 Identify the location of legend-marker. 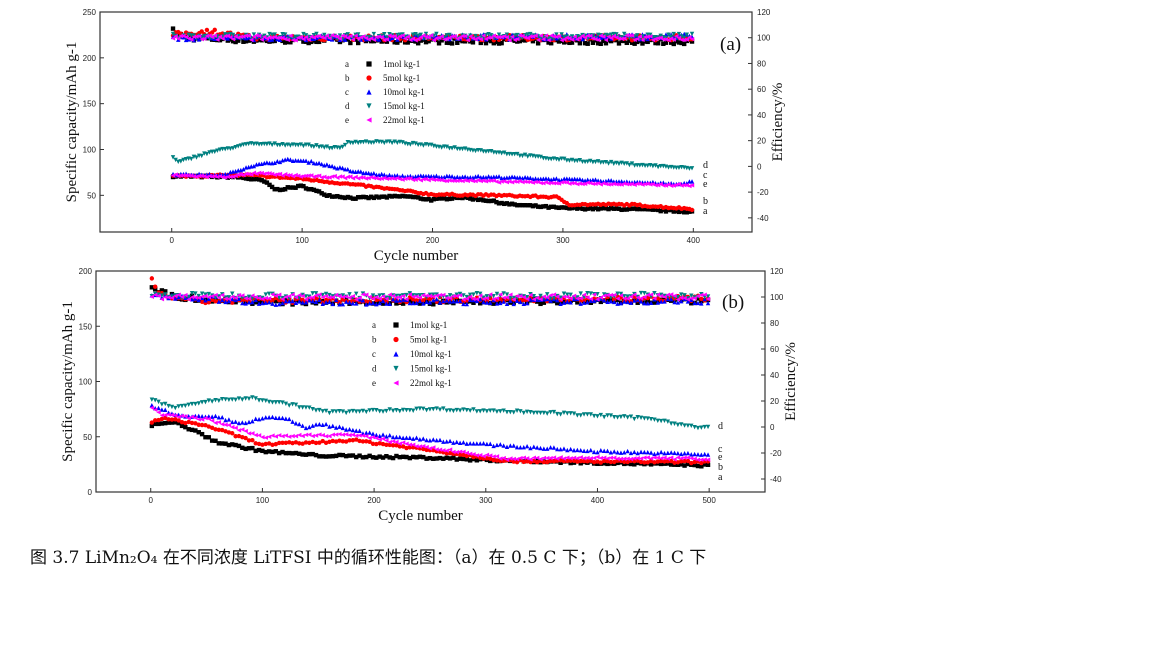
(396, 325).